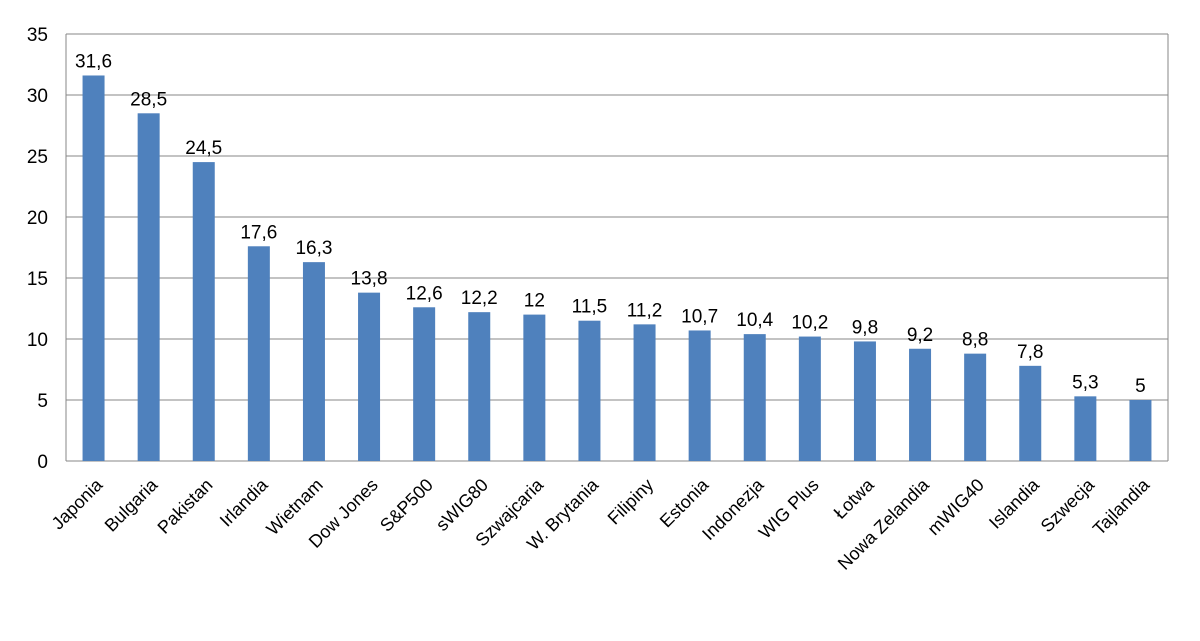 The image size is (1200, 641). I want to click on data-label: 28,5, so click(148, 99).